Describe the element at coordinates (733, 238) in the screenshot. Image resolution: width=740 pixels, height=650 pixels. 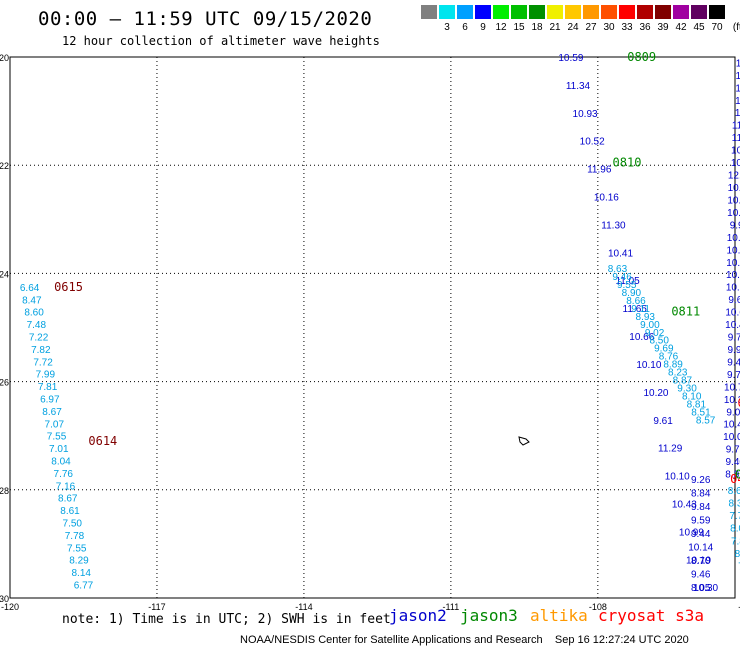
I see `wave-height-value: 10.29` at that location.